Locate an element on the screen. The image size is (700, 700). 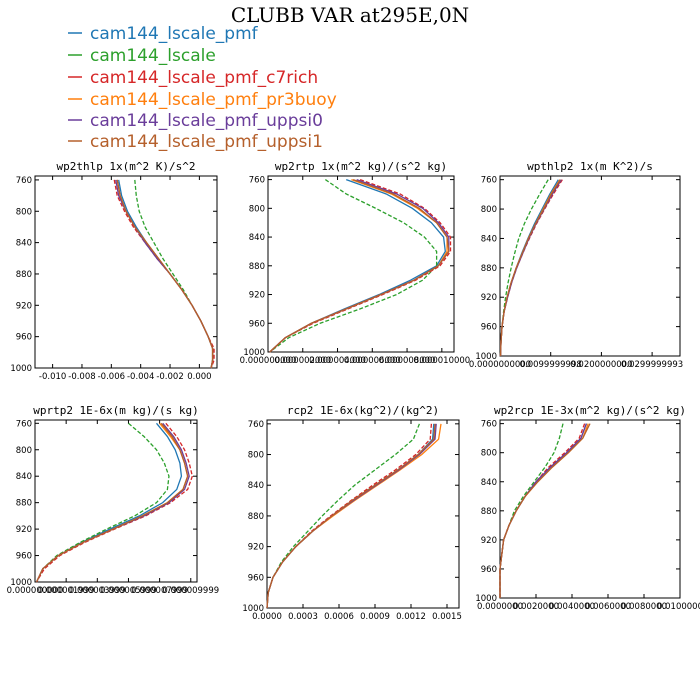
x-tick-label: -0.004 is located at coordinates (140, 377).